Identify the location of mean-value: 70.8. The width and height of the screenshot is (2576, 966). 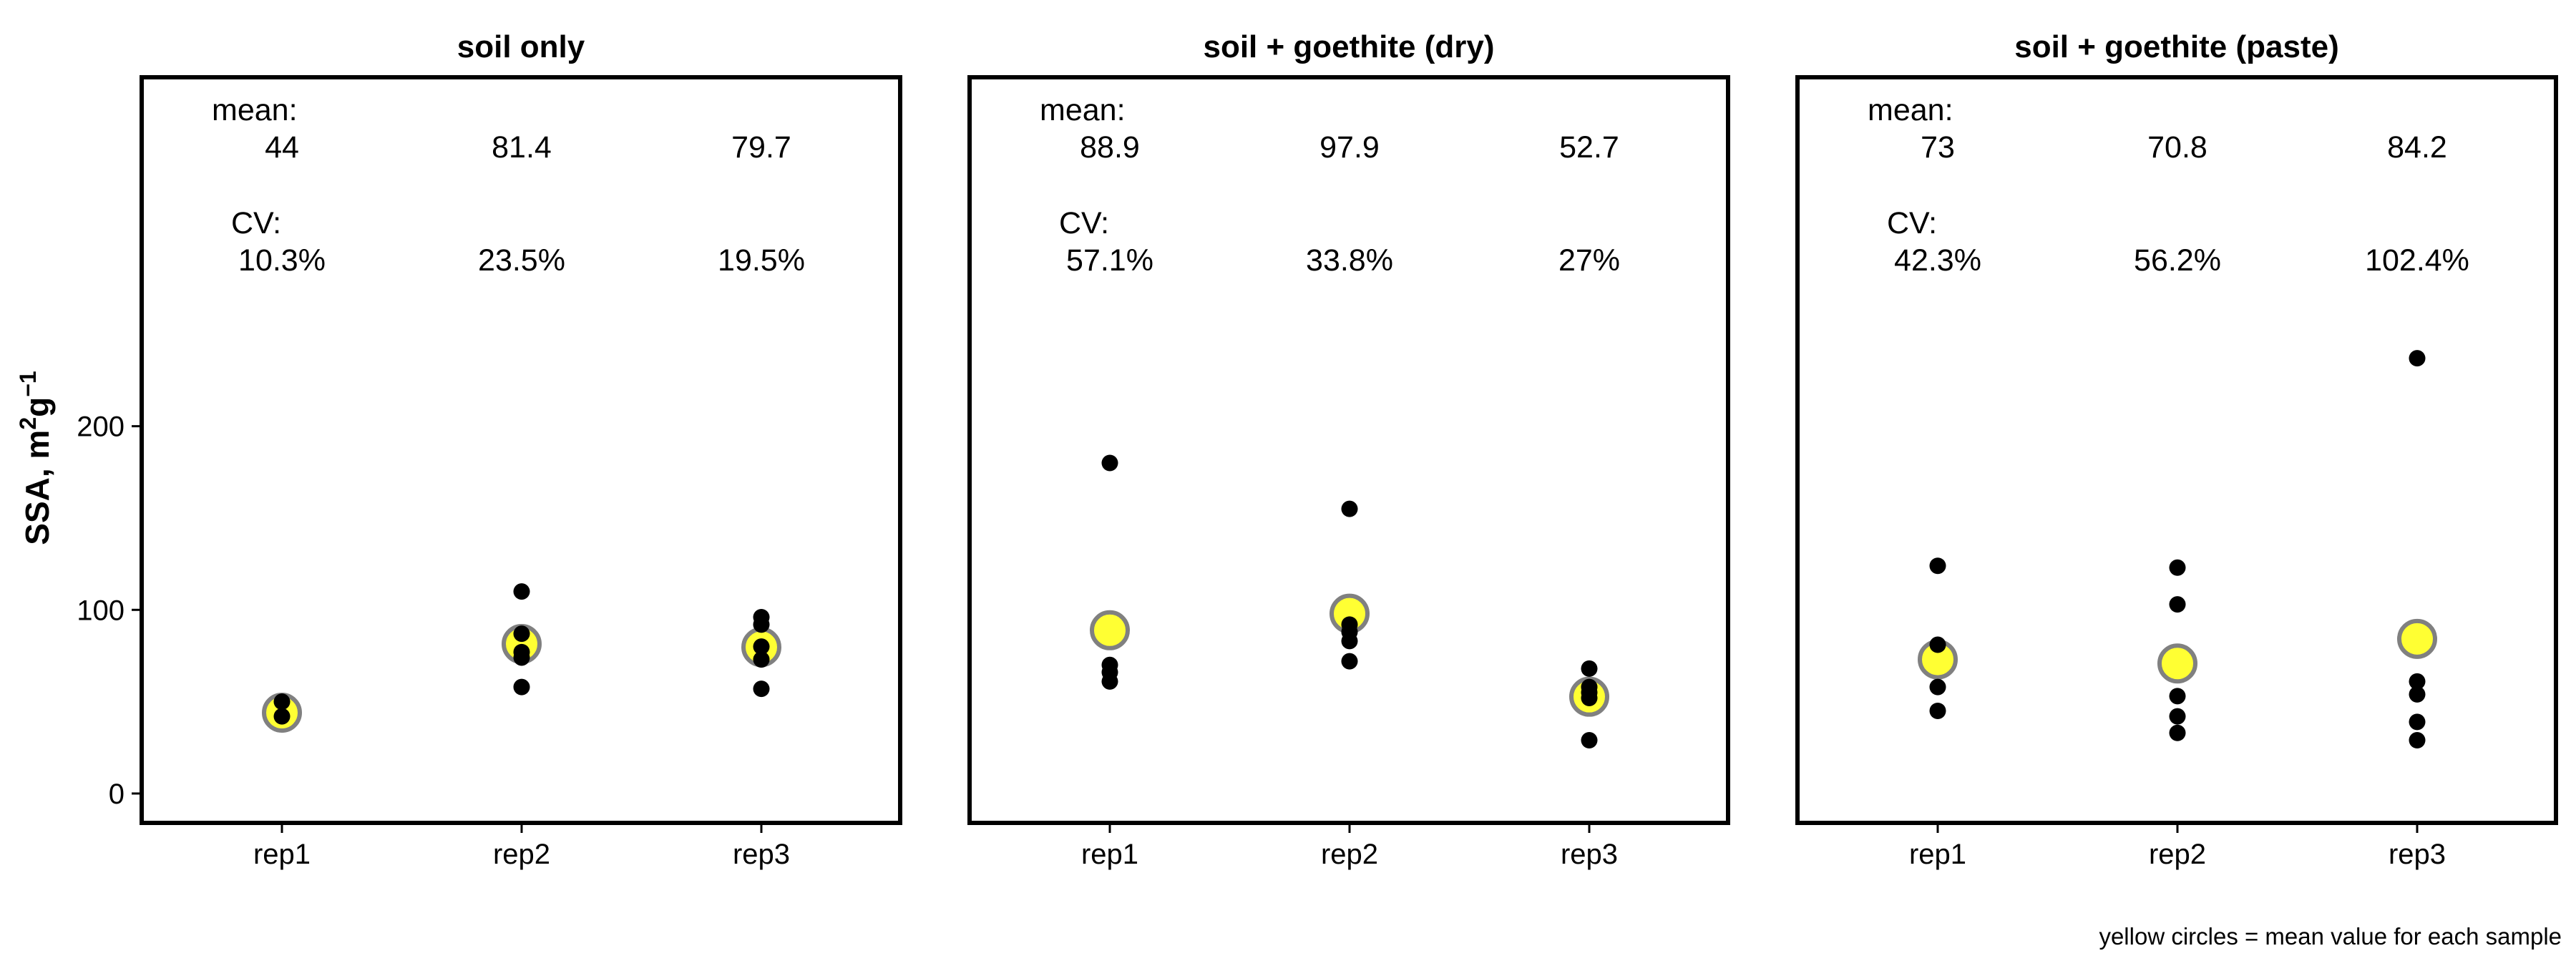
(2177, 147).